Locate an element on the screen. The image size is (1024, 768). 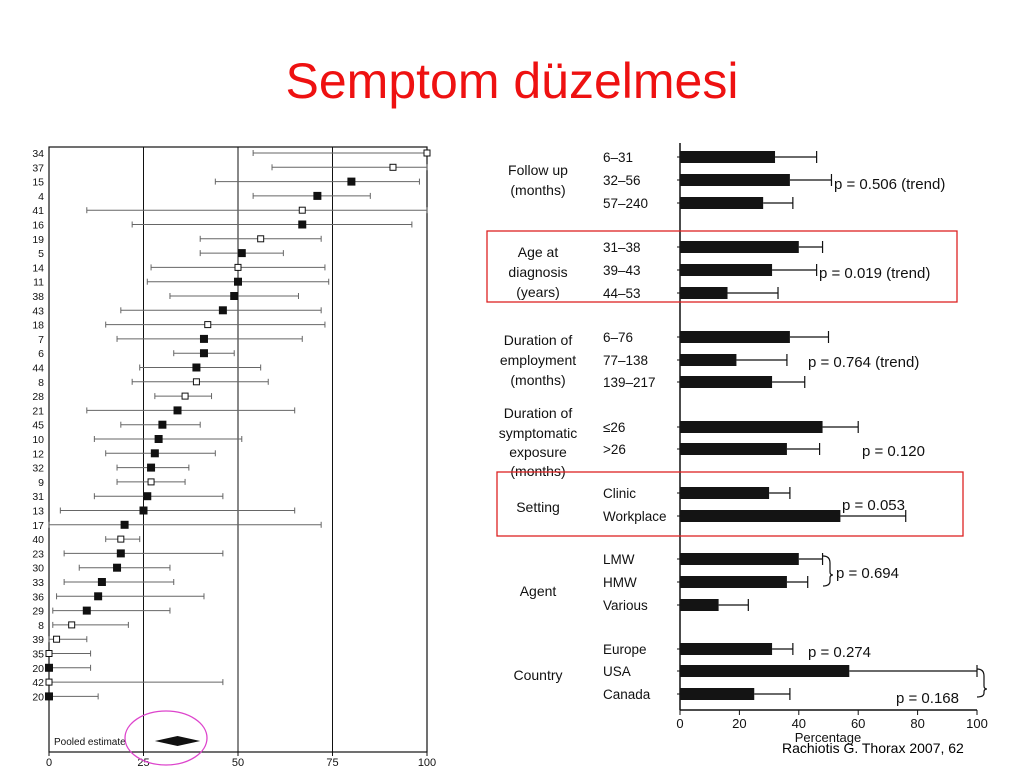
bar-group-label: Agent is located at coordinates (538, 591).